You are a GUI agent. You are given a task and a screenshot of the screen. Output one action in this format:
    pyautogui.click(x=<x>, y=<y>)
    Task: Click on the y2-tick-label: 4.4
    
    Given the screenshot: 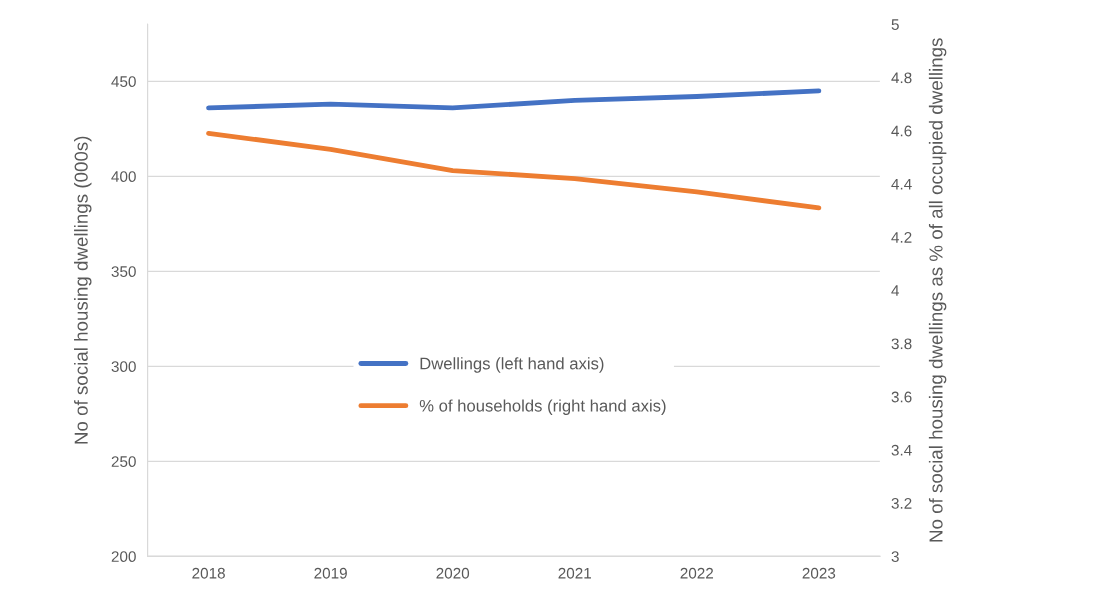 What is the action you would take?
    pyautogui.click(x=901, y=184)
    